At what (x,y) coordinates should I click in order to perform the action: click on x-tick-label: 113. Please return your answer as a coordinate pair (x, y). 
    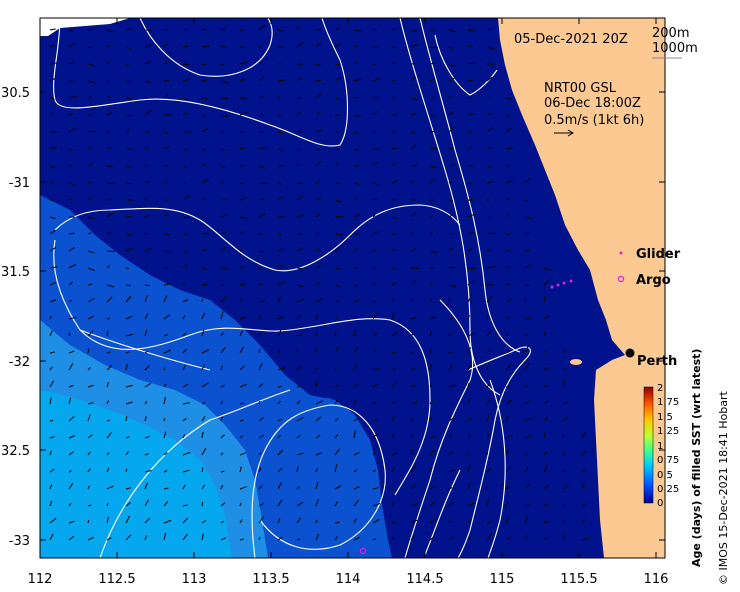
    Looking at the image, I should click on (194, 579).